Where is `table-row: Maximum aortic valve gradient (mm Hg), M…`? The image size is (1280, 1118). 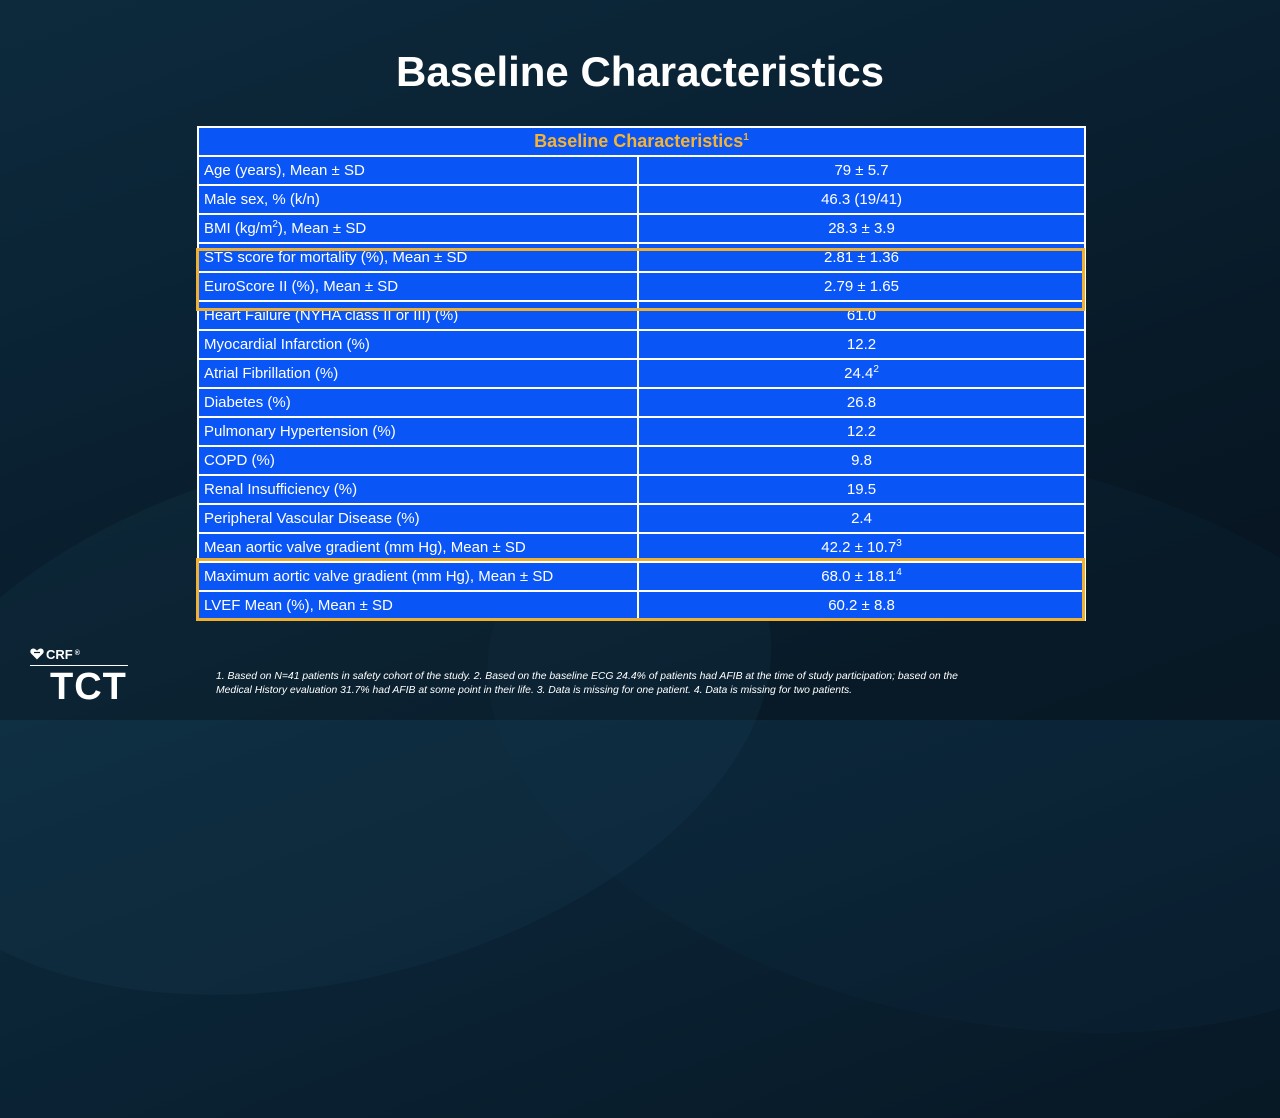
table-row: Maximum aortic valve gradient (mm Hg), M… is located at coordinates (642, 576).